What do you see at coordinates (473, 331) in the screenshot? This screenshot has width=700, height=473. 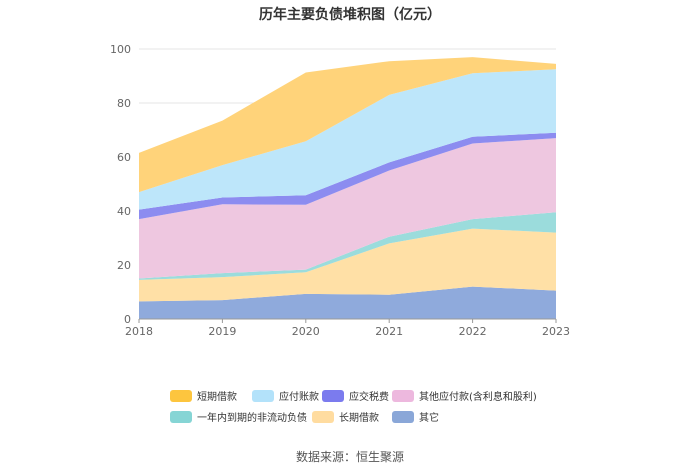 I see `x-tick-label: 2022` at bounding box center [473, 331].